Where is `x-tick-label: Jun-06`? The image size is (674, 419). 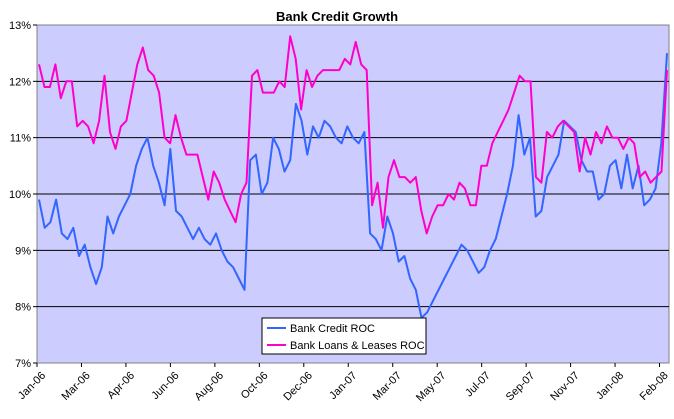 x-tick-label: Jun-06 is located at coordinates (165, 386).